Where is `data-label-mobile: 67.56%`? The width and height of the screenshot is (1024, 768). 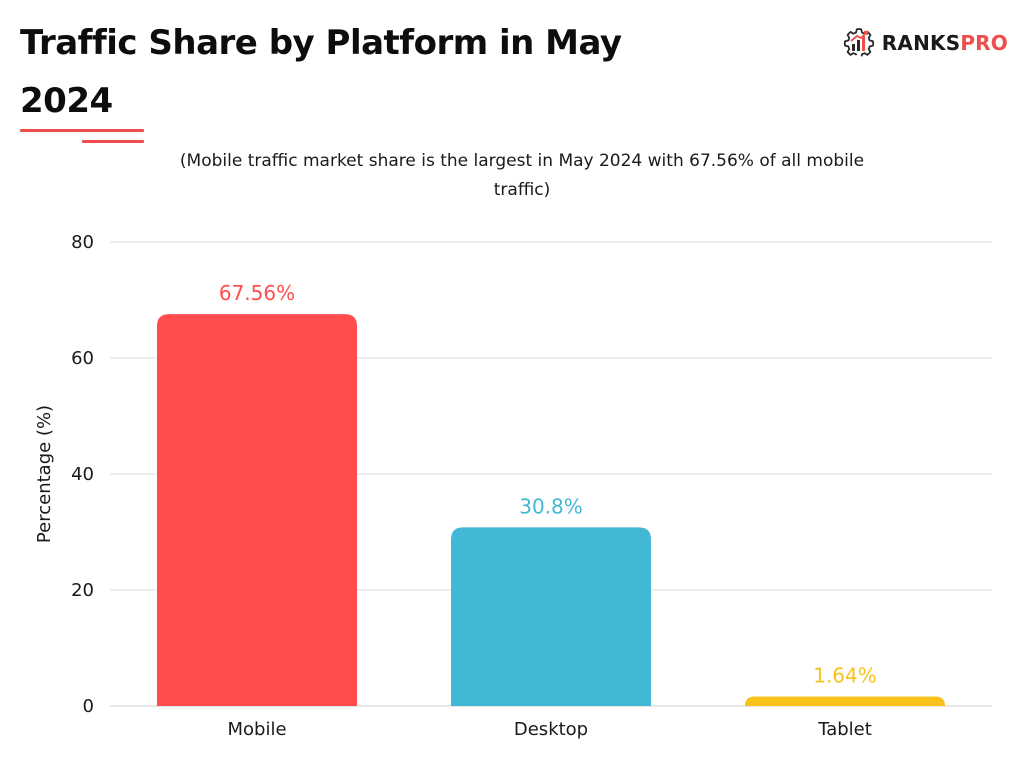
data-label-mobile: 67.56% is located at coordinates (257, 293).